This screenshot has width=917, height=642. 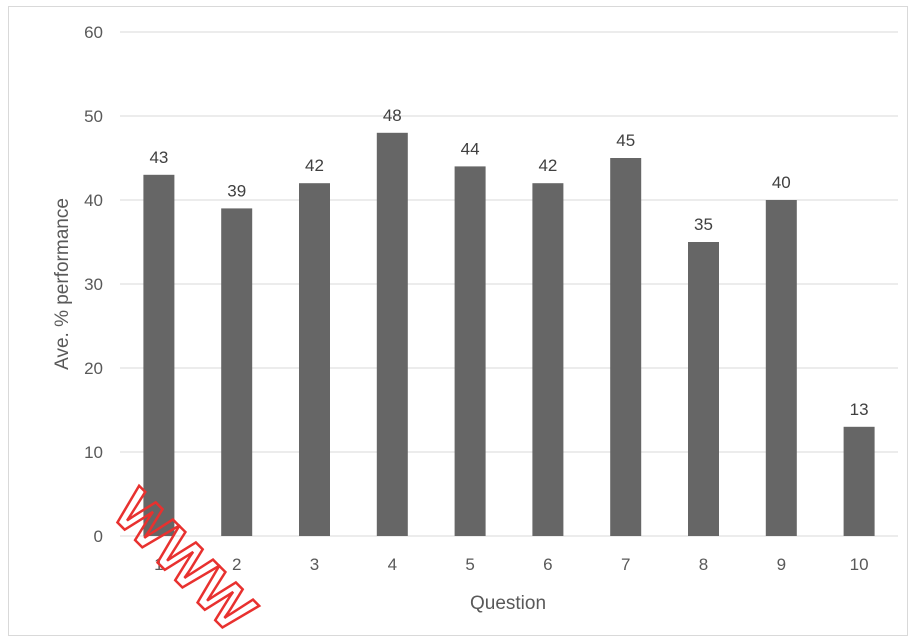 What do you see at coordinates (781, 182) in the screenshot?
I see `data-label: 40` at bounding box center [781, 182].